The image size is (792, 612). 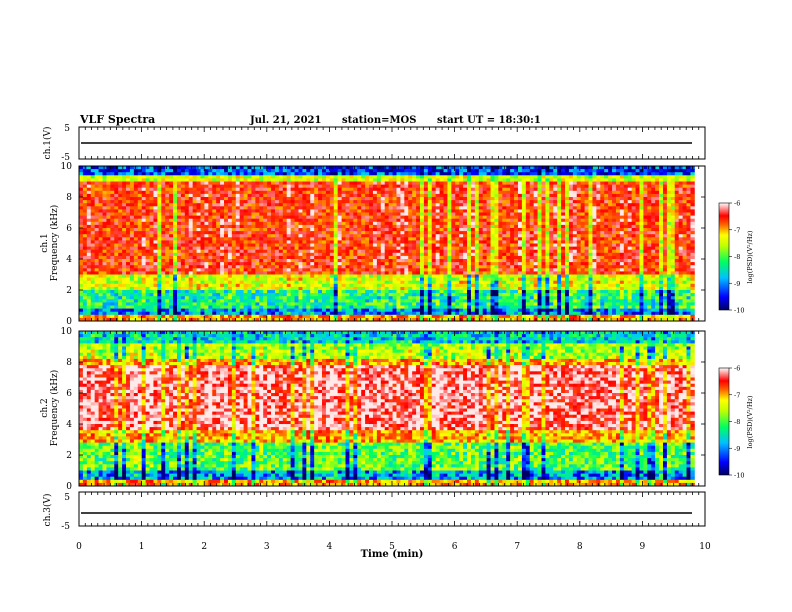 What do you see at coordinates (117, 119) in the screenshot?
I see `figure-title: VLF Spectra` at bounding box center [117, 119].